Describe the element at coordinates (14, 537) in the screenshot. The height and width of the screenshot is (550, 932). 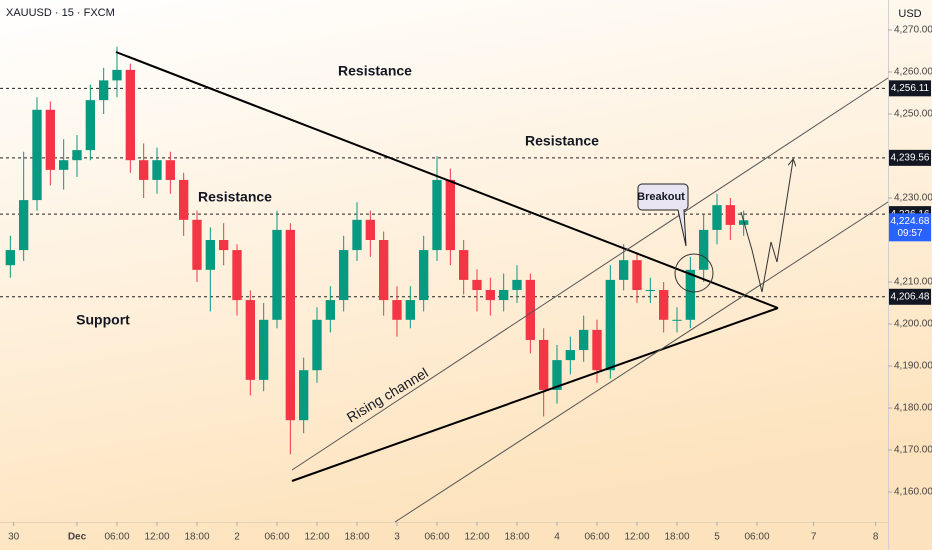
I see `x-tick-label: 30` at that location.